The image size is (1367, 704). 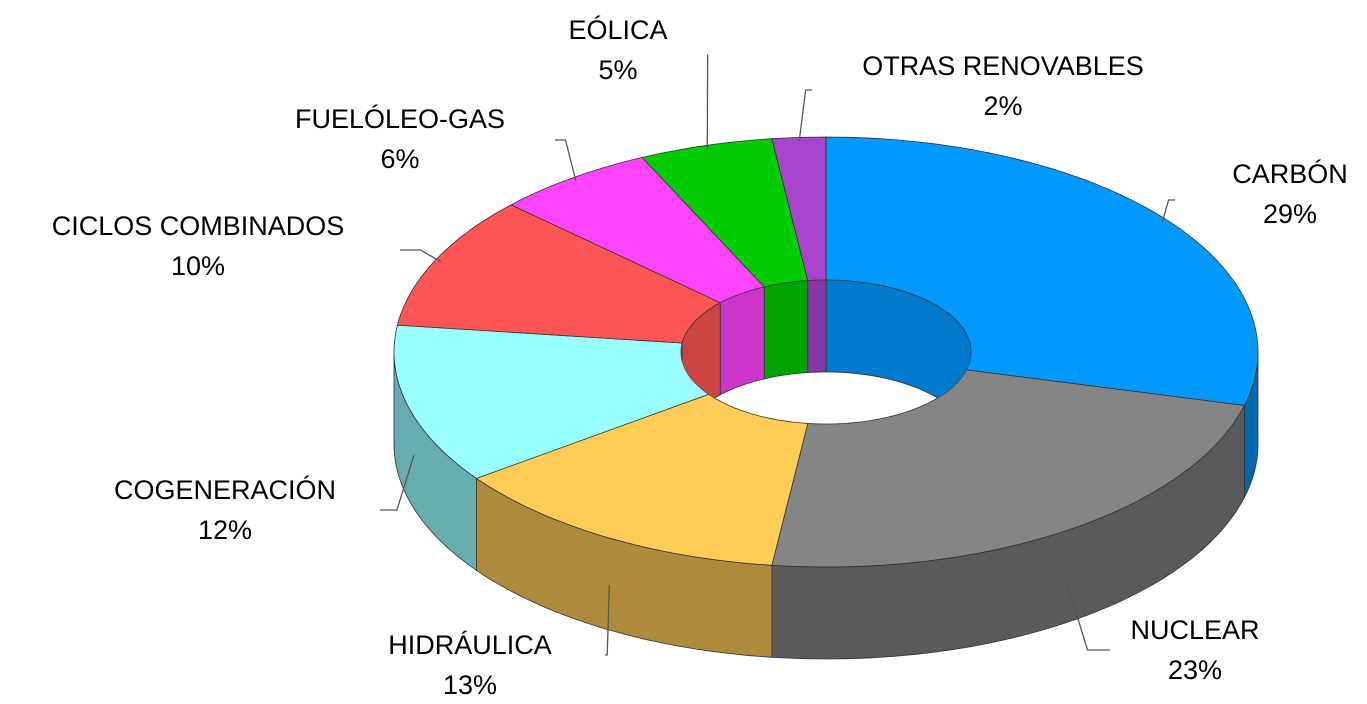 I want to click on value-label: 10%, so click(x=198, y=266).